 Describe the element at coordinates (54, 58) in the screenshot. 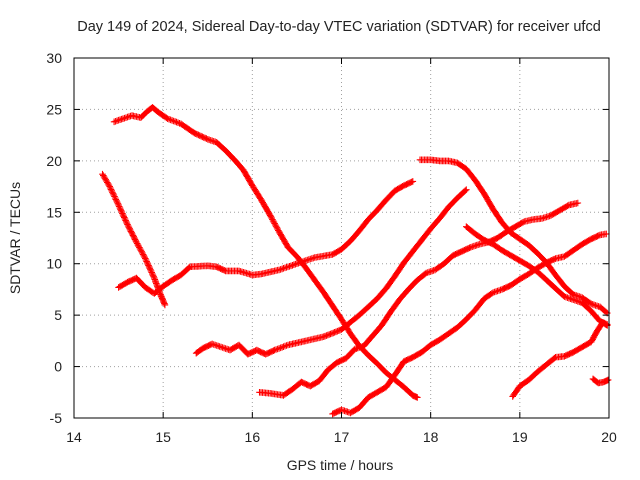

I see `y-tick-label: 30` at that location.